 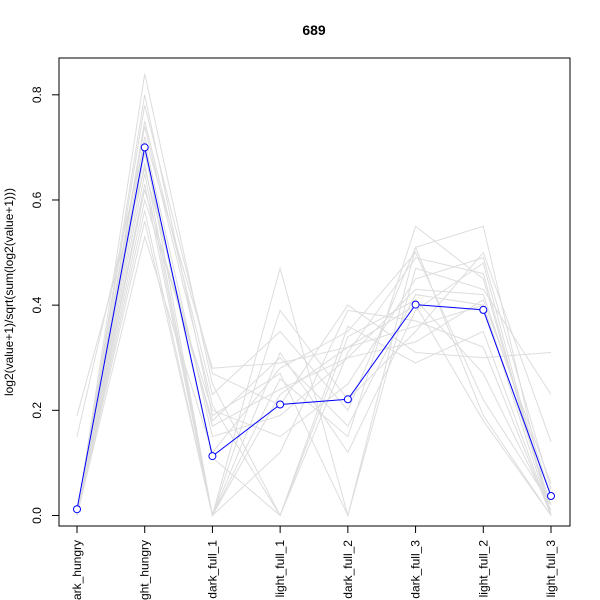 What do you see at coordinates (45, 305) in the screenshot?
I see `y-axis: 0.0 0.2 0.4 0.6 0.8` at bounding box center [45, 305].